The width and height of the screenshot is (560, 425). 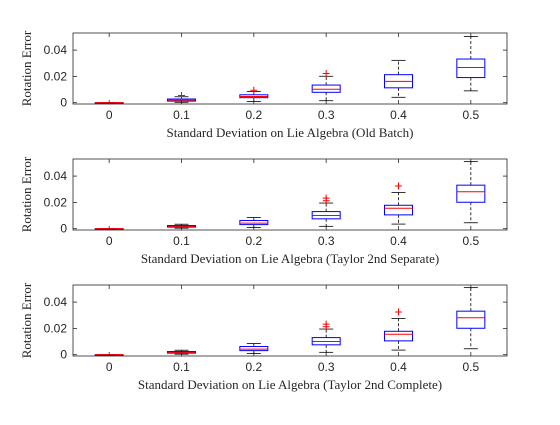 What do you see at coordinates (56, 328) in the screenshot?
I see `panel-3-y-tick-label: 0.02` at bounding box center [56, 328].